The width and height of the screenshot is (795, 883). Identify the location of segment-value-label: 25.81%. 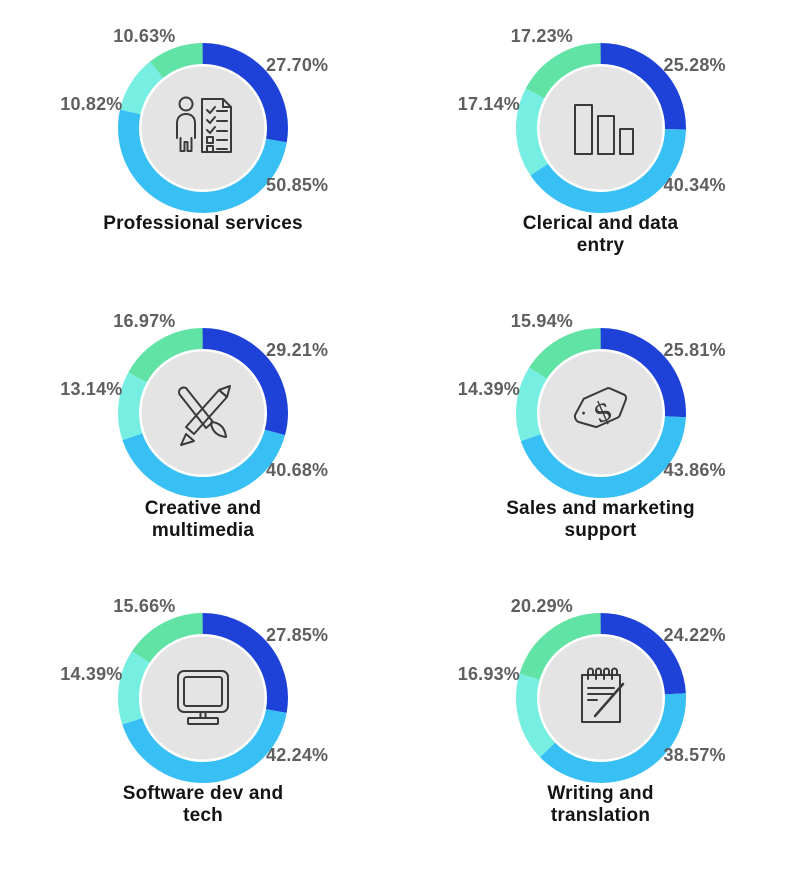
(694, 350).